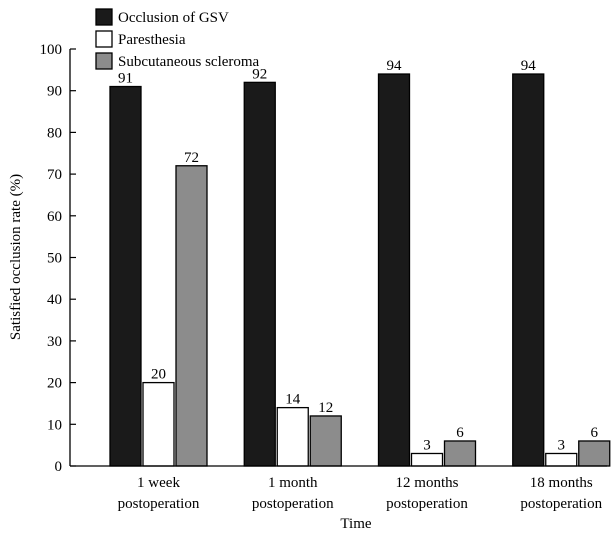 This screenshot has height=535, width=611. Describe the element at coordinates (189, 62) in the screenshot. I see `legend-label: Subcutaneous scleroma` at that location.